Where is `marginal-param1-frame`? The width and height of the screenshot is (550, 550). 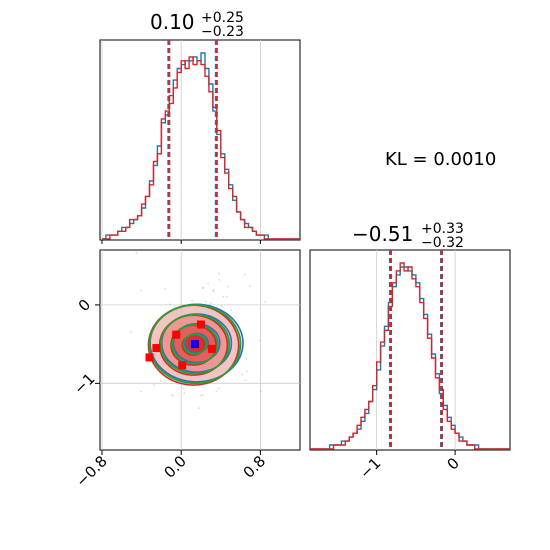
marginal-param1-frame is located at coordinates (200, 140).